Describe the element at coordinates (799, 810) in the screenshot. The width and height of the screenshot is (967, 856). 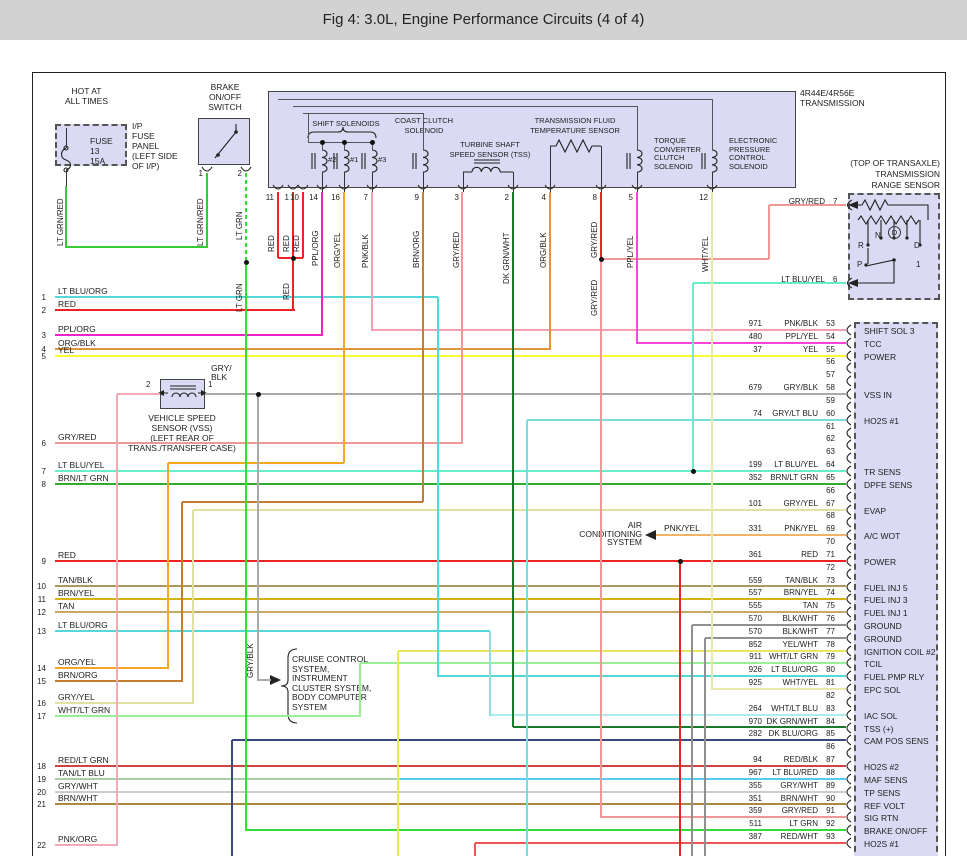
I see `wire-color-label: GRY/RED` at that location.